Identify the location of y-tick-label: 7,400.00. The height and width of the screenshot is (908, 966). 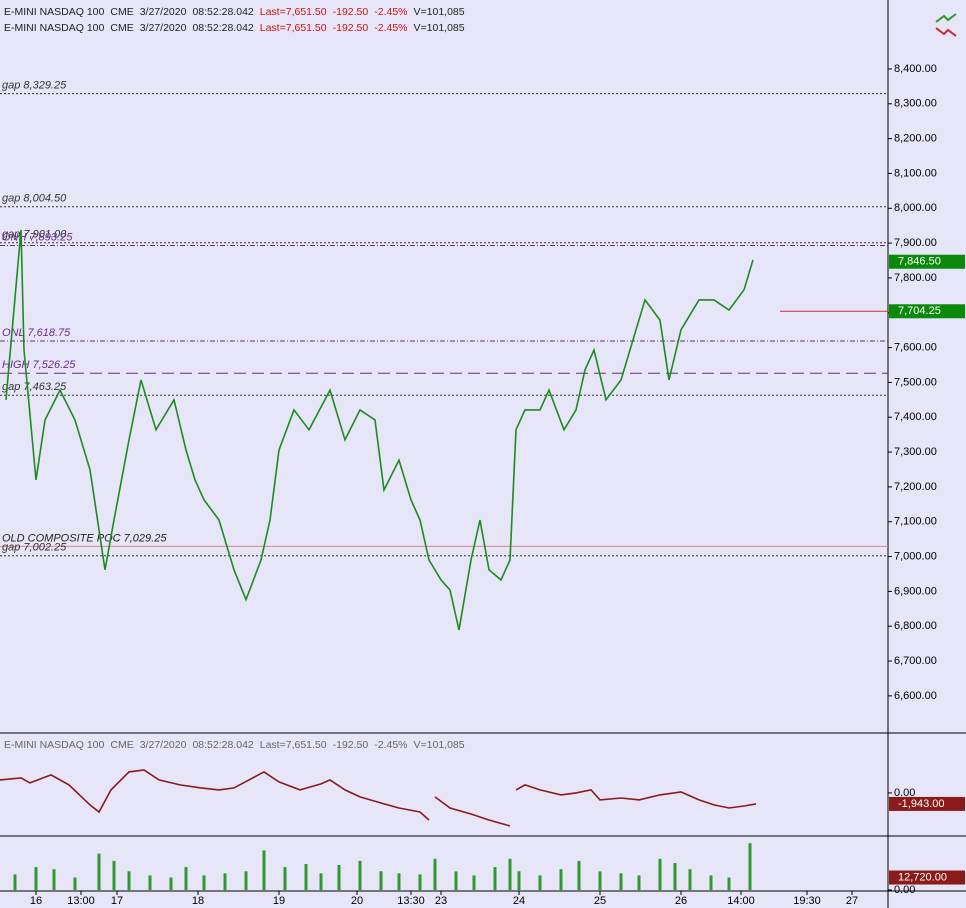
(915, 417).